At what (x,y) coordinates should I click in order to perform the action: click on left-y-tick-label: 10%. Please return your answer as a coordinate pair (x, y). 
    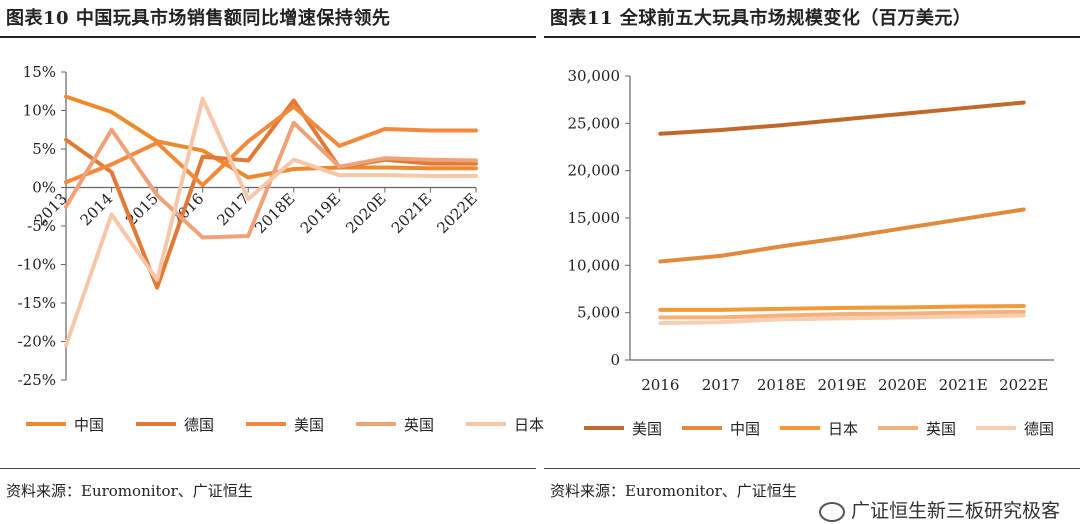
    Looking at the image, I should click on (39, 111).